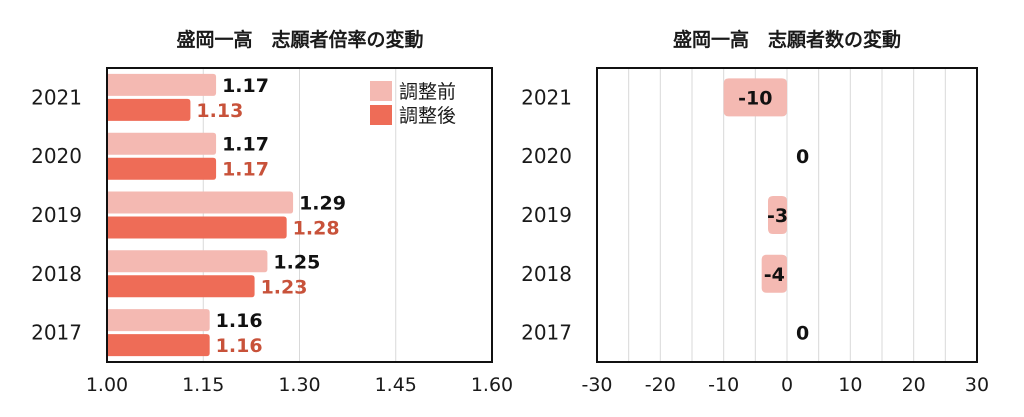 The width and height of the screenshot is (1024, 417). I want to click on data-label-after: 1.17, so click(245, 170).